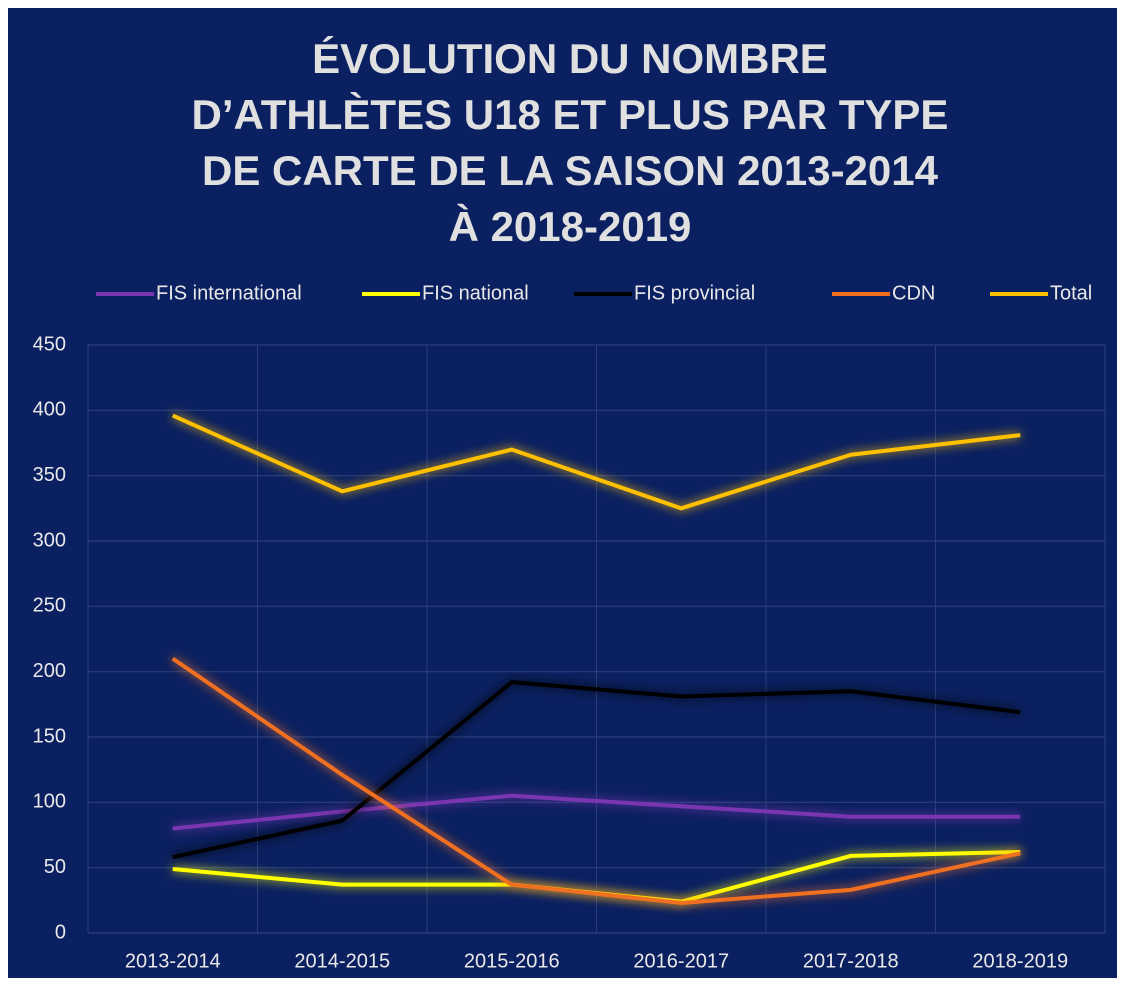  I want to click on x-tick-label: 2015-2016, so click(512, 961).